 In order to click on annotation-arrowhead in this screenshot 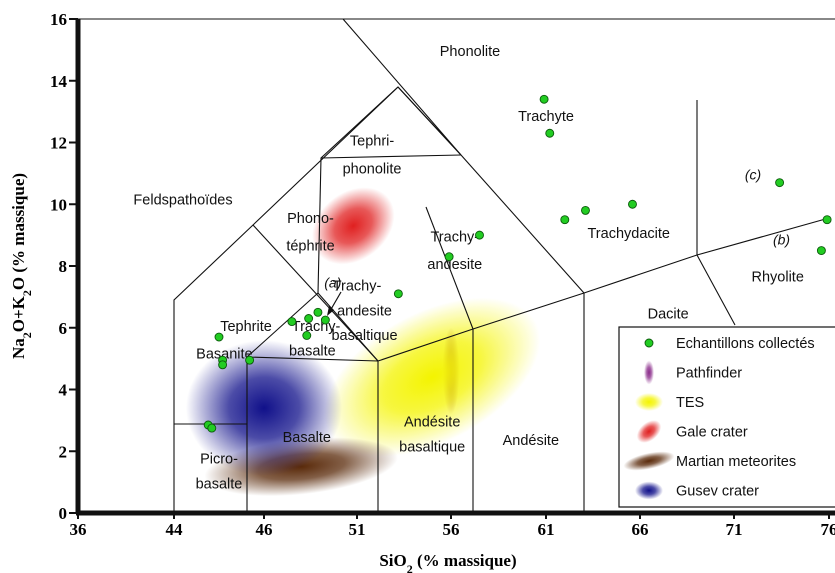, I will do `click(330, 311)`.